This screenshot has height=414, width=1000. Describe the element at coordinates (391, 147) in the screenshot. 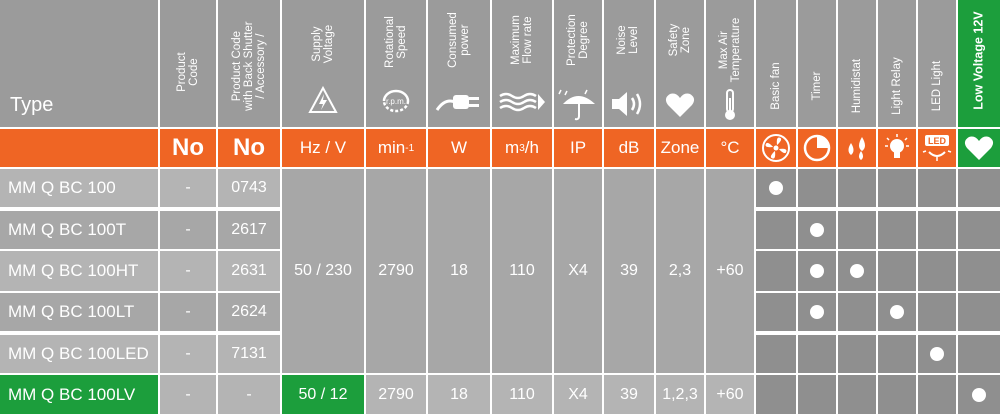

I see `units-speed-base: min` at that location.